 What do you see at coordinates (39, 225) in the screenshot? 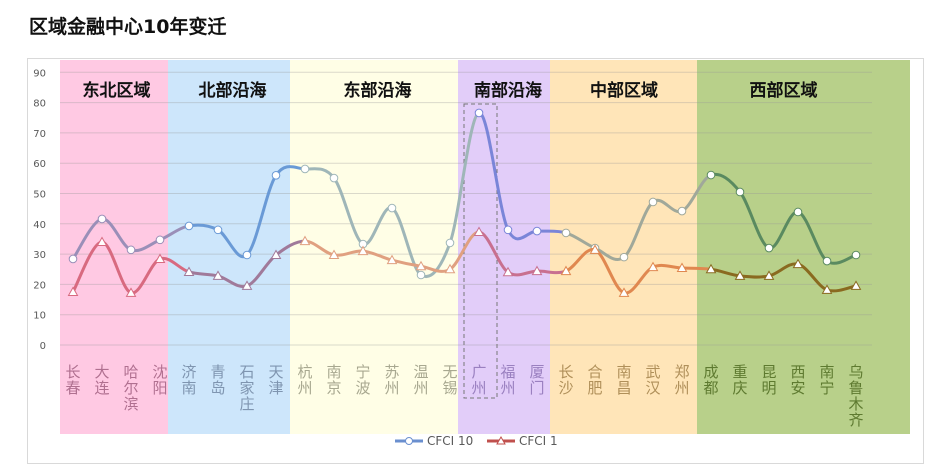
I see `y-tick-label: 40` at bounding box center [39, 225].